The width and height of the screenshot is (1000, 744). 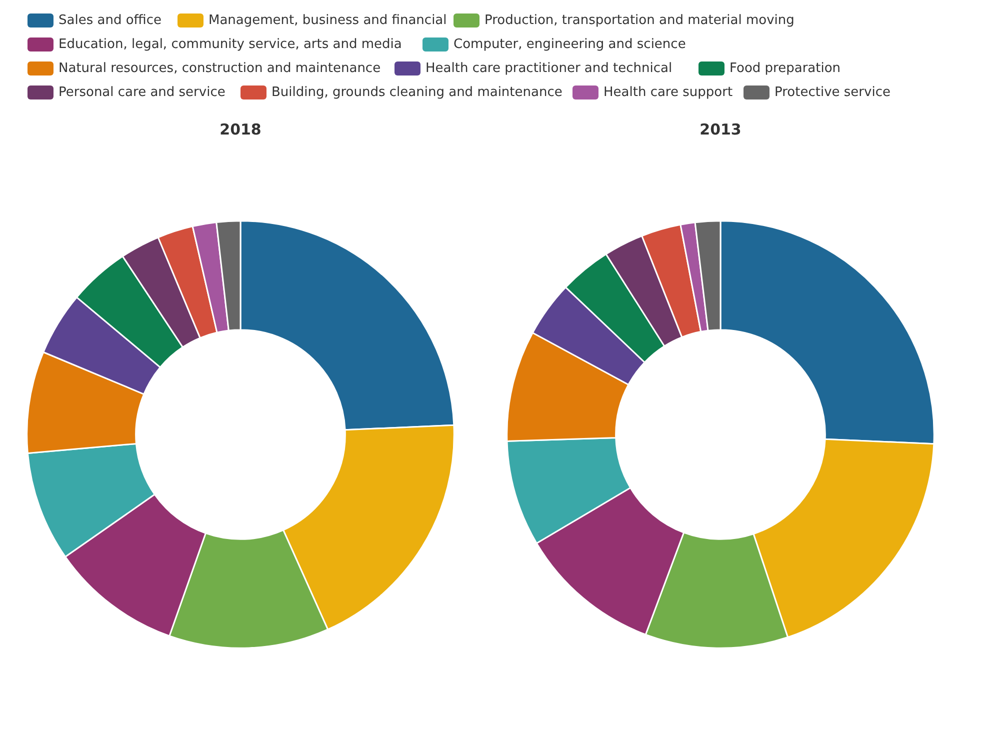 What do you see at coordinates (110, 20) in the screenshot?
I see `legend-label: Sales and office` at bounding box center [110, 20].